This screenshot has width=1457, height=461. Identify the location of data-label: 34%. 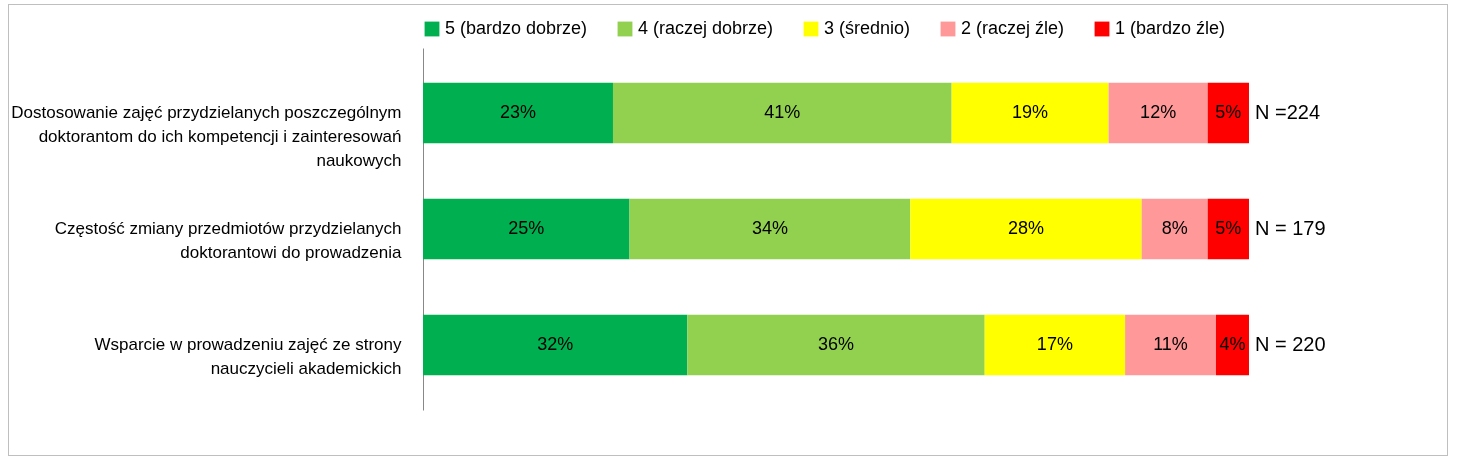
(769, 228).